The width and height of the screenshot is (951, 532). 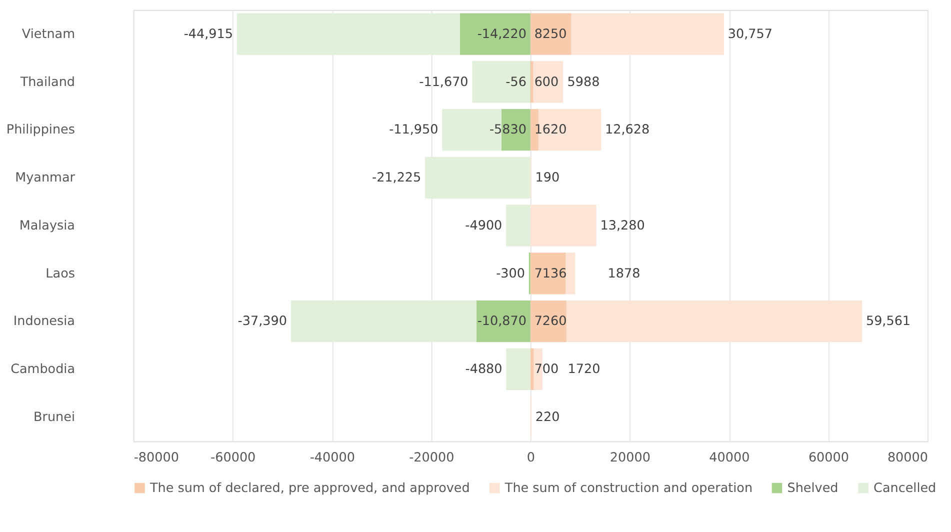 What do you see at coordinates (47, 82) in the screenshot?
I see `y-tick-label: Thailand` at bounding box center [47, 82].